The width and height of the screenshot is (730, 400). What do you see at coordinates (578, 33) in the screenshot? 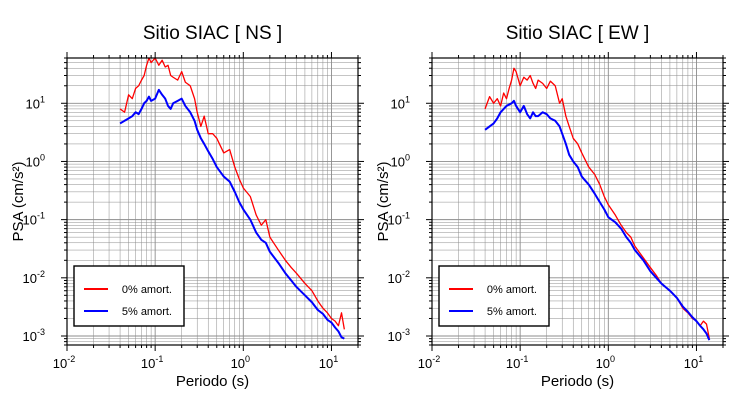
I see `chart-title: Sitio SIAC [ EW ]` at bounding box center [578, 33].